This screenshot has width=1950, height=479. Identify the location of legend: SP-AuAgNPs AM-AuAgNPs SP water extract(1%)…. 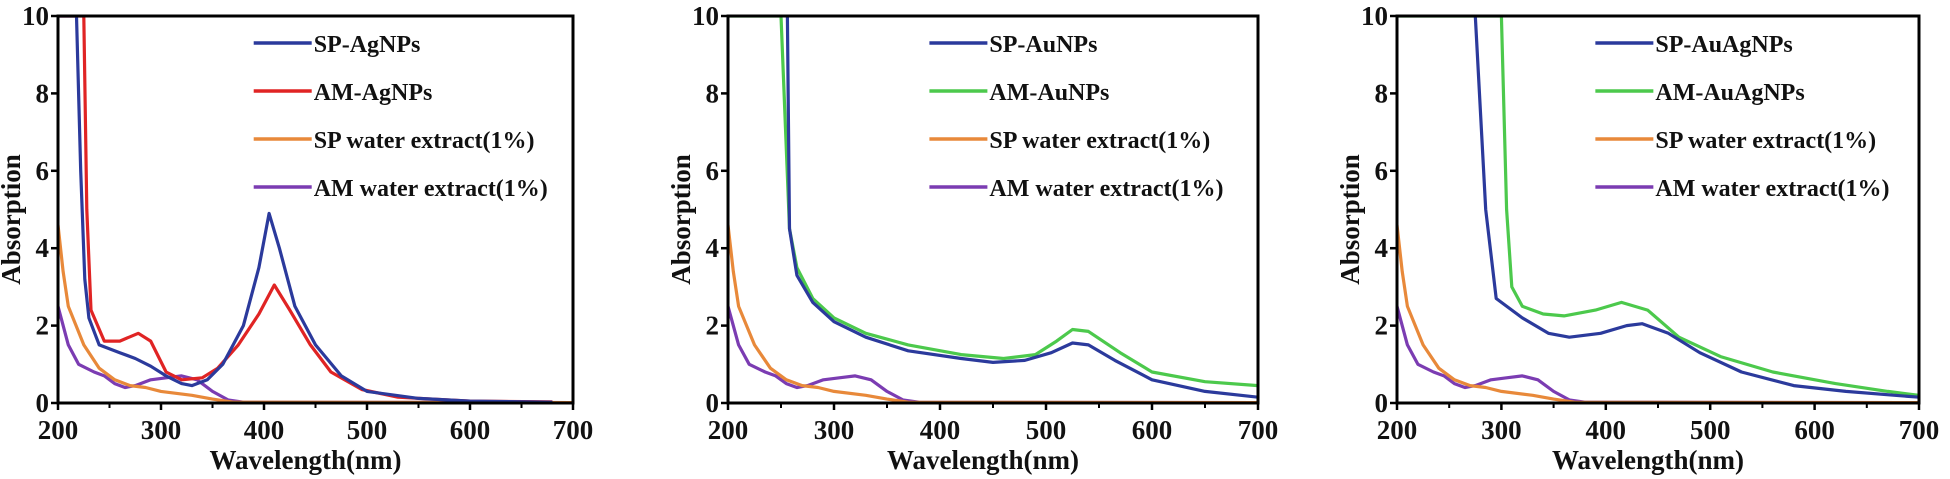
(1742, 117).